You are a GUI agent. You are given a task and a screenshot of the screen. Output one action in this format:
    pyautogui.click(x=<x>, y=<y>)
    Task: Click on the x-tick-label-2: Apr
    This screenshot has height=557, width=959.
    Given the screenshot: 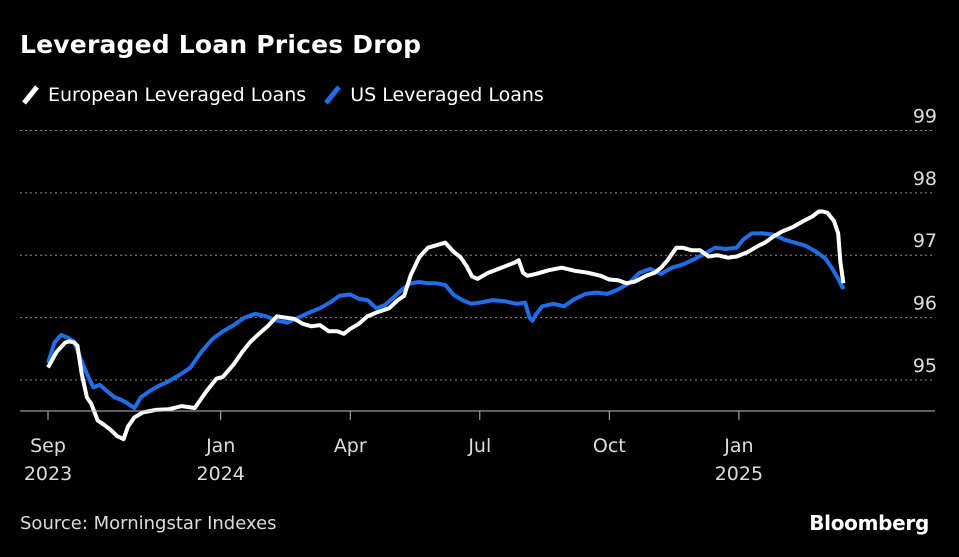 What is the action you would take?
    pyautogui.click(x=350, y=446)
    